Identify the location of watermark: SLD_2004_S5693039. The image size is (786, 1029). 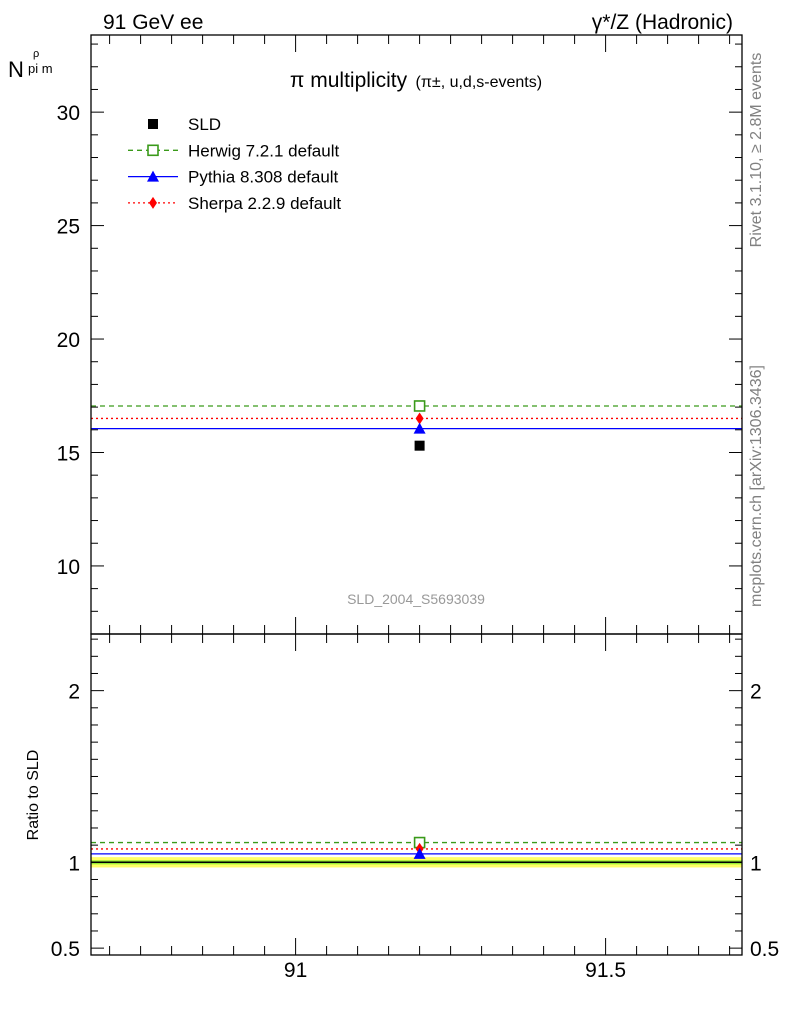
(416, 599).